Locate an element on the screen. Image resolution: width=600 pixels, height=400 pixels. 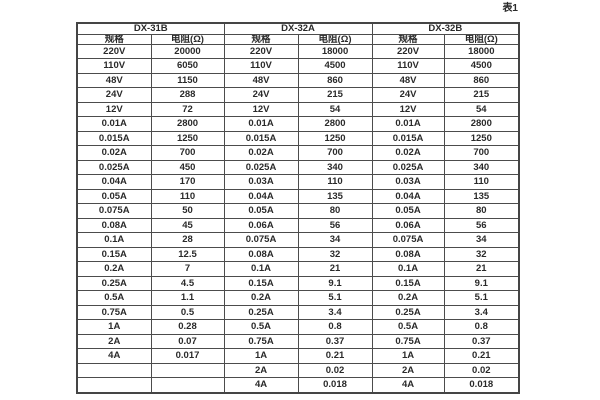
resistance-cell: 72 is located at coordinates (187, 109).